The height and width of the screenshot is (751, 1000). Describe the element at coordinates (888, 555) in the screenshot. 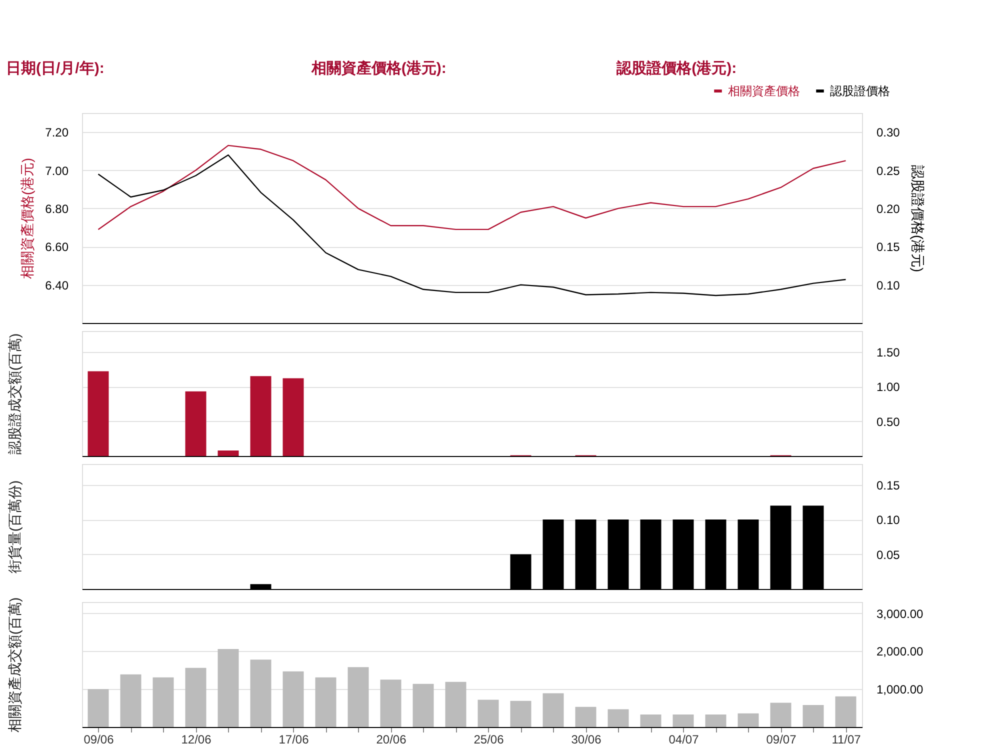

I see `y-tick-label: 0.05` at that location.